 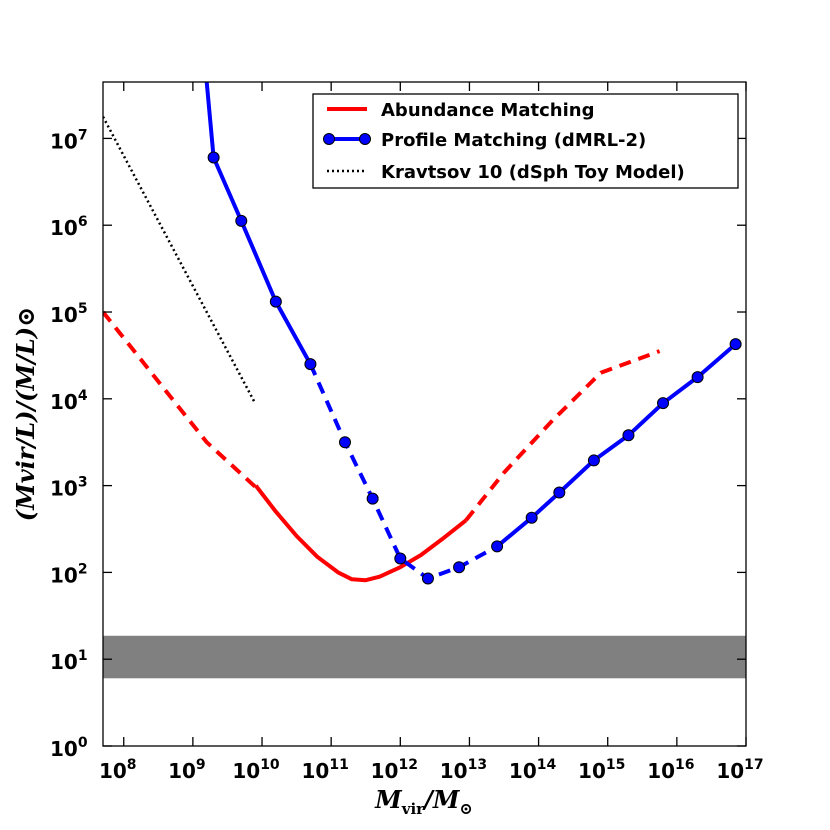 I want to click on x-tick-label: 1014, so click(x=533, y=770).